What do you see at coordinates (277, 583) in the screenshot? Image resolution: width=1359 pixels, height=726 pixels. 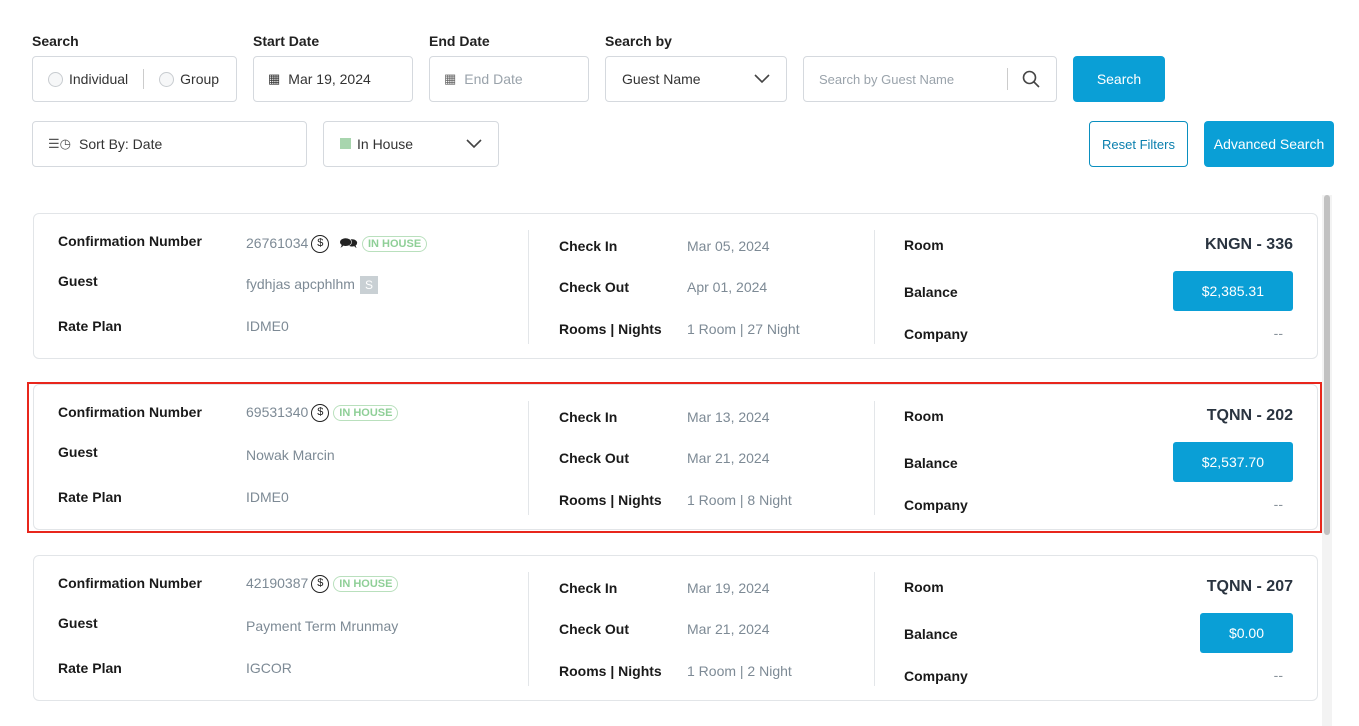 I see `conf-number: 42190387` at bounding box center [277, 583].